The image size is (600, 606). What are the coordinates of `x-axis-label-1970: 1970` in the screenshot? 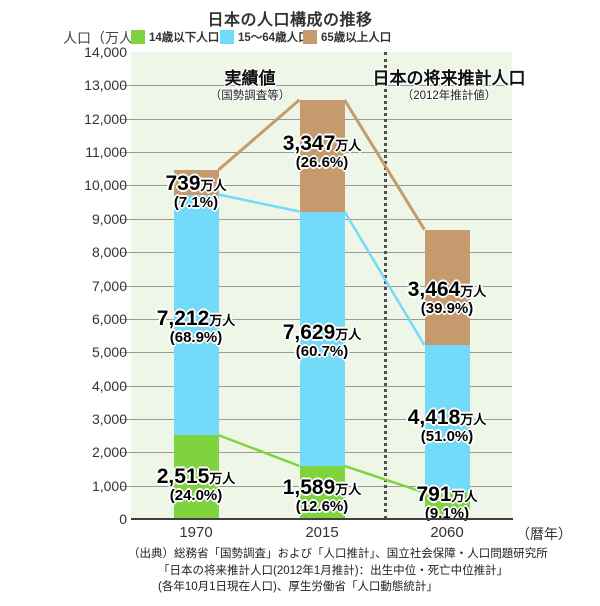 It's located at (196, 532).